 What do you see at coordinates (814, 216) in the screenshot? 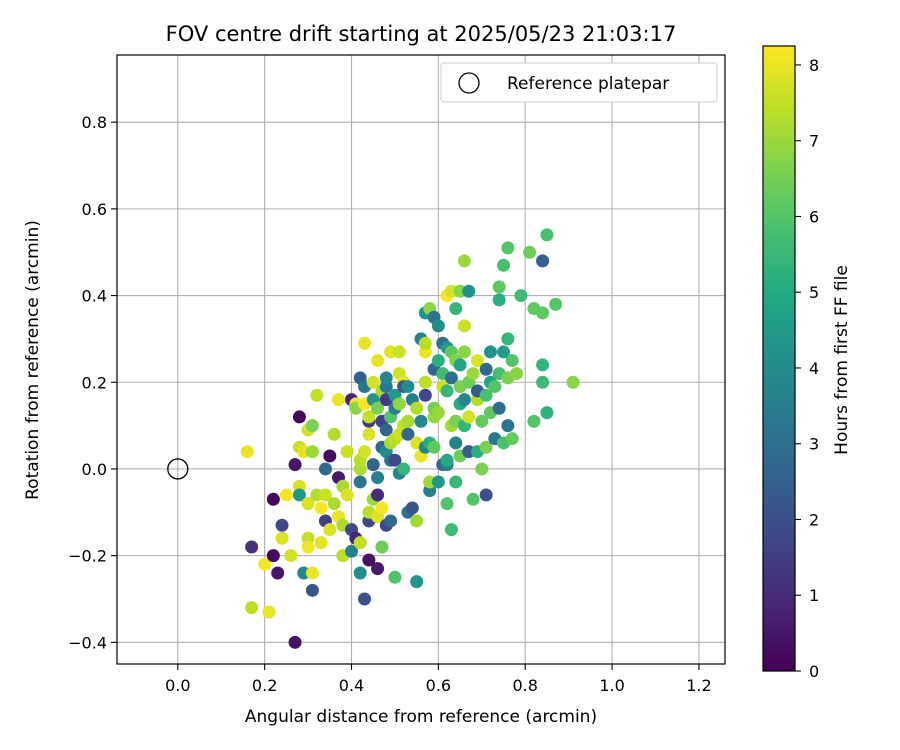
I see `colorbar-tick-label: 6` at bounding box center [814, 216].